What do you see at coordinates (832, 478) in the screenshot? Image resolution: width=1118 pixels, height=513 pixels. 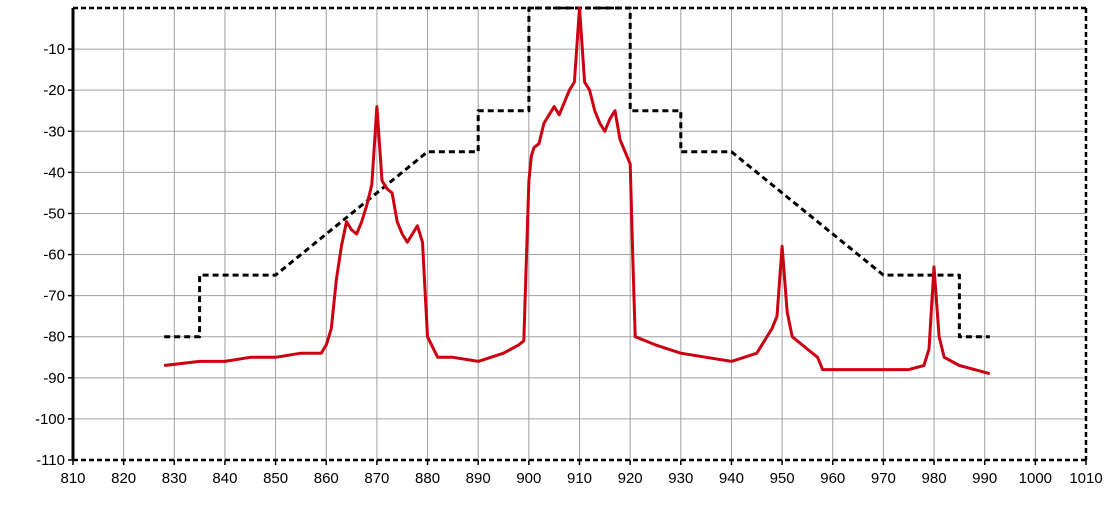 I see `x-tick-label: 960` at bounding box center [832, 478].